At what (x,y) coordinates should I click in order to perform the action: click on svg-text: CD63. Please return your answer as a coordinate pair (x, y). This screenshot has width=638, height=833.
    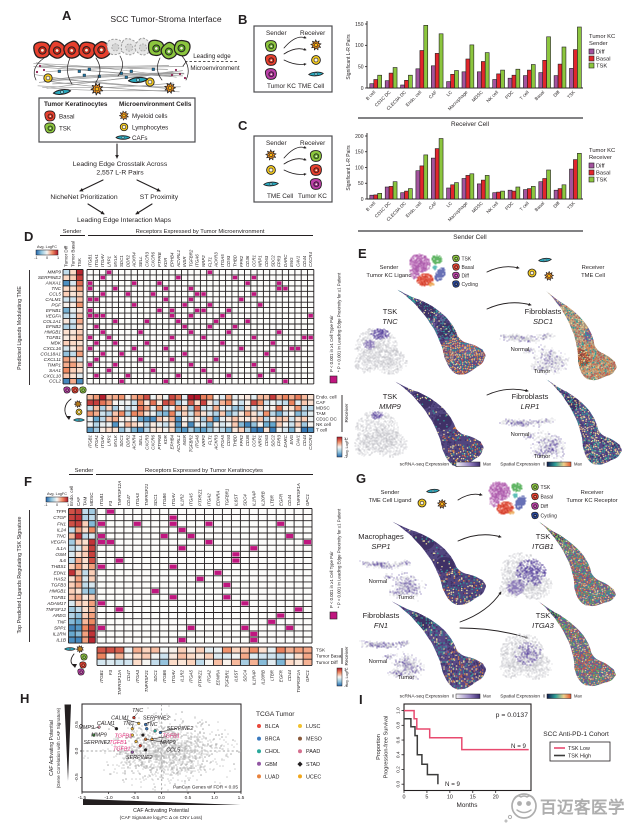
    Looking at the image, I should click on (266, 440).